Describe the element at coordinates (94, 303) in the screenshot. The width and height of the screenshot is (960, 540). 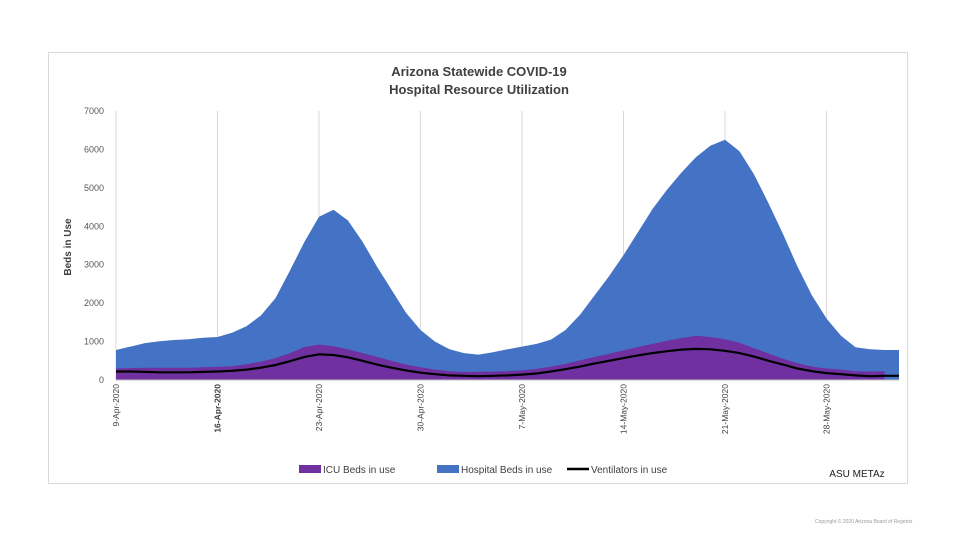
I see `y-tick-label: 2000` at that location.